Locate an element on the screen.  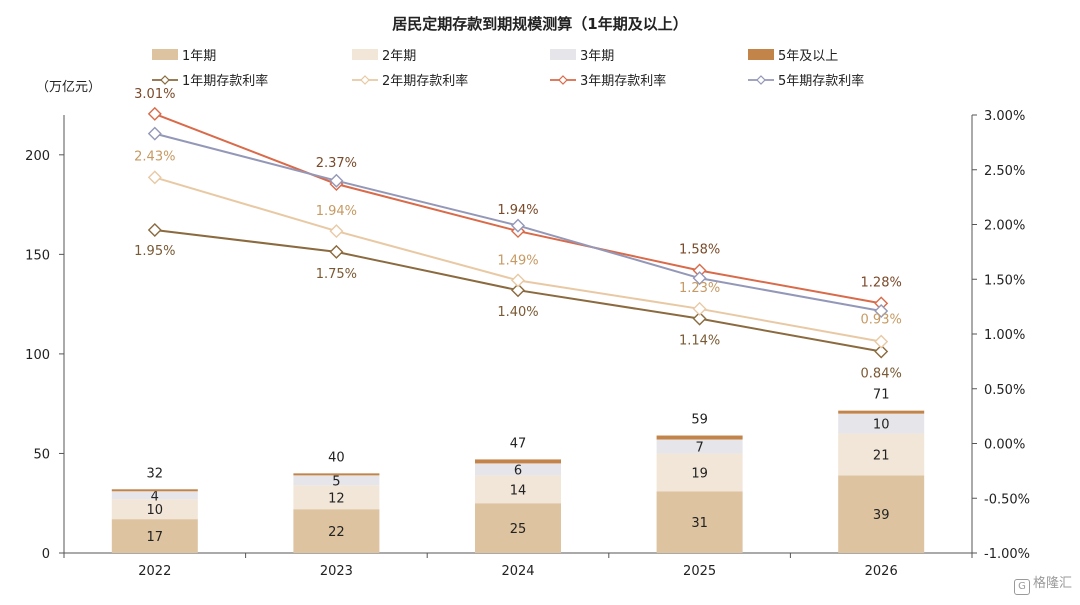
bar-total-label: 71 is located at coordinates (881, 395).